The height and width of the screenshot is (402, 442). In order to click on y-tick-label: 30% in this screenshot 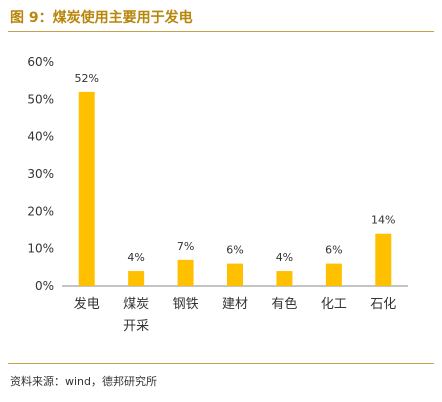, I will do `click(40, 174)`.